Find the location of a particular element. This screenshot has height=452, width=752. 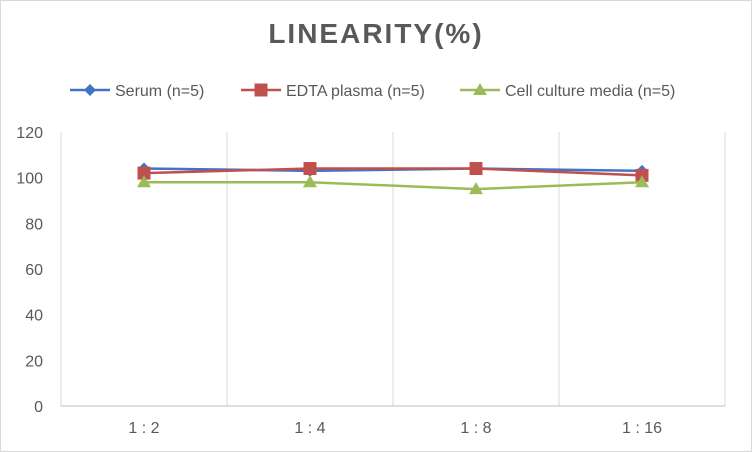

y-tick-label: 20 is located at coordinates (34, 361).